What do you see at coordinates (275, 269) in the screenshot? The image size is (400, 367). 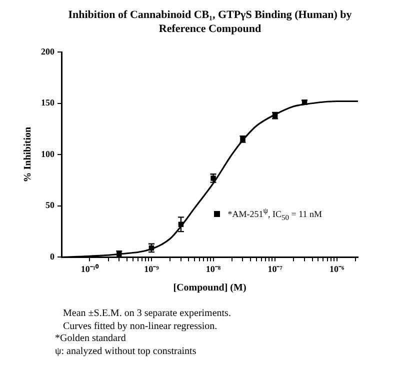 I see `x-tick-label: 10⁻⁷` at bounding box center [275, 269].